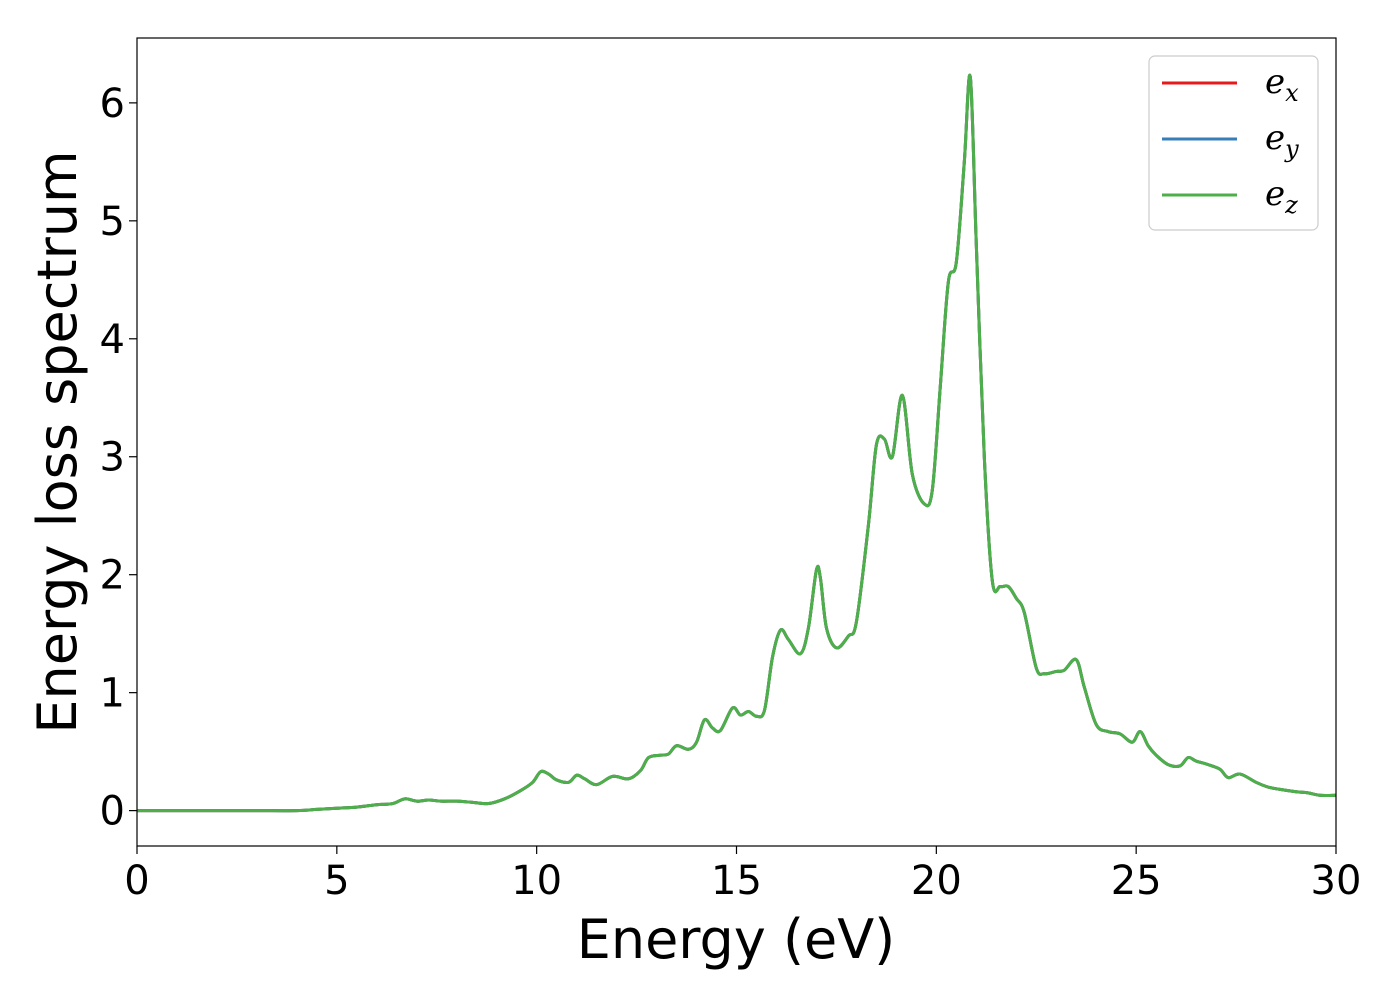 The width and height of the screenshot is (1400, 1000). Describe the element at coordinates (536, 881) in the screenshot. I see `x-tick-label: 10` at that location.